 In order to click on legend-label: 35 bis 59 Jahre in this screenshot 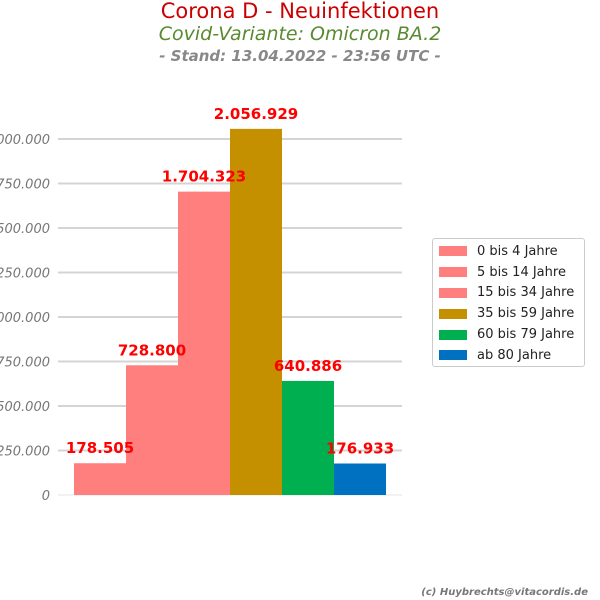, I will do `click(526, 314)`.